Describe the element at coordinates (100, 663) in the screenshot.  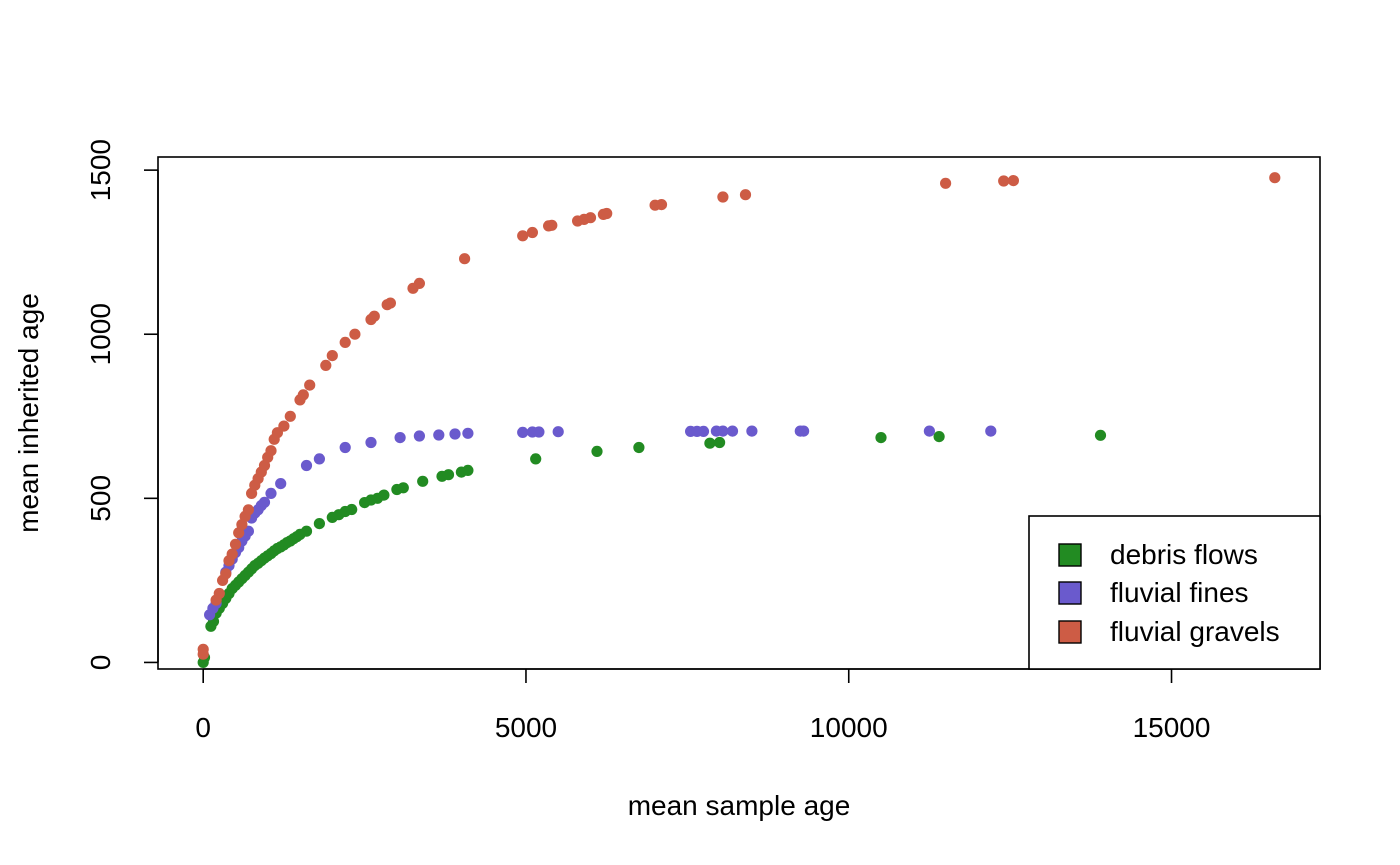
I see `y-tick-label-0: 0` at that location.